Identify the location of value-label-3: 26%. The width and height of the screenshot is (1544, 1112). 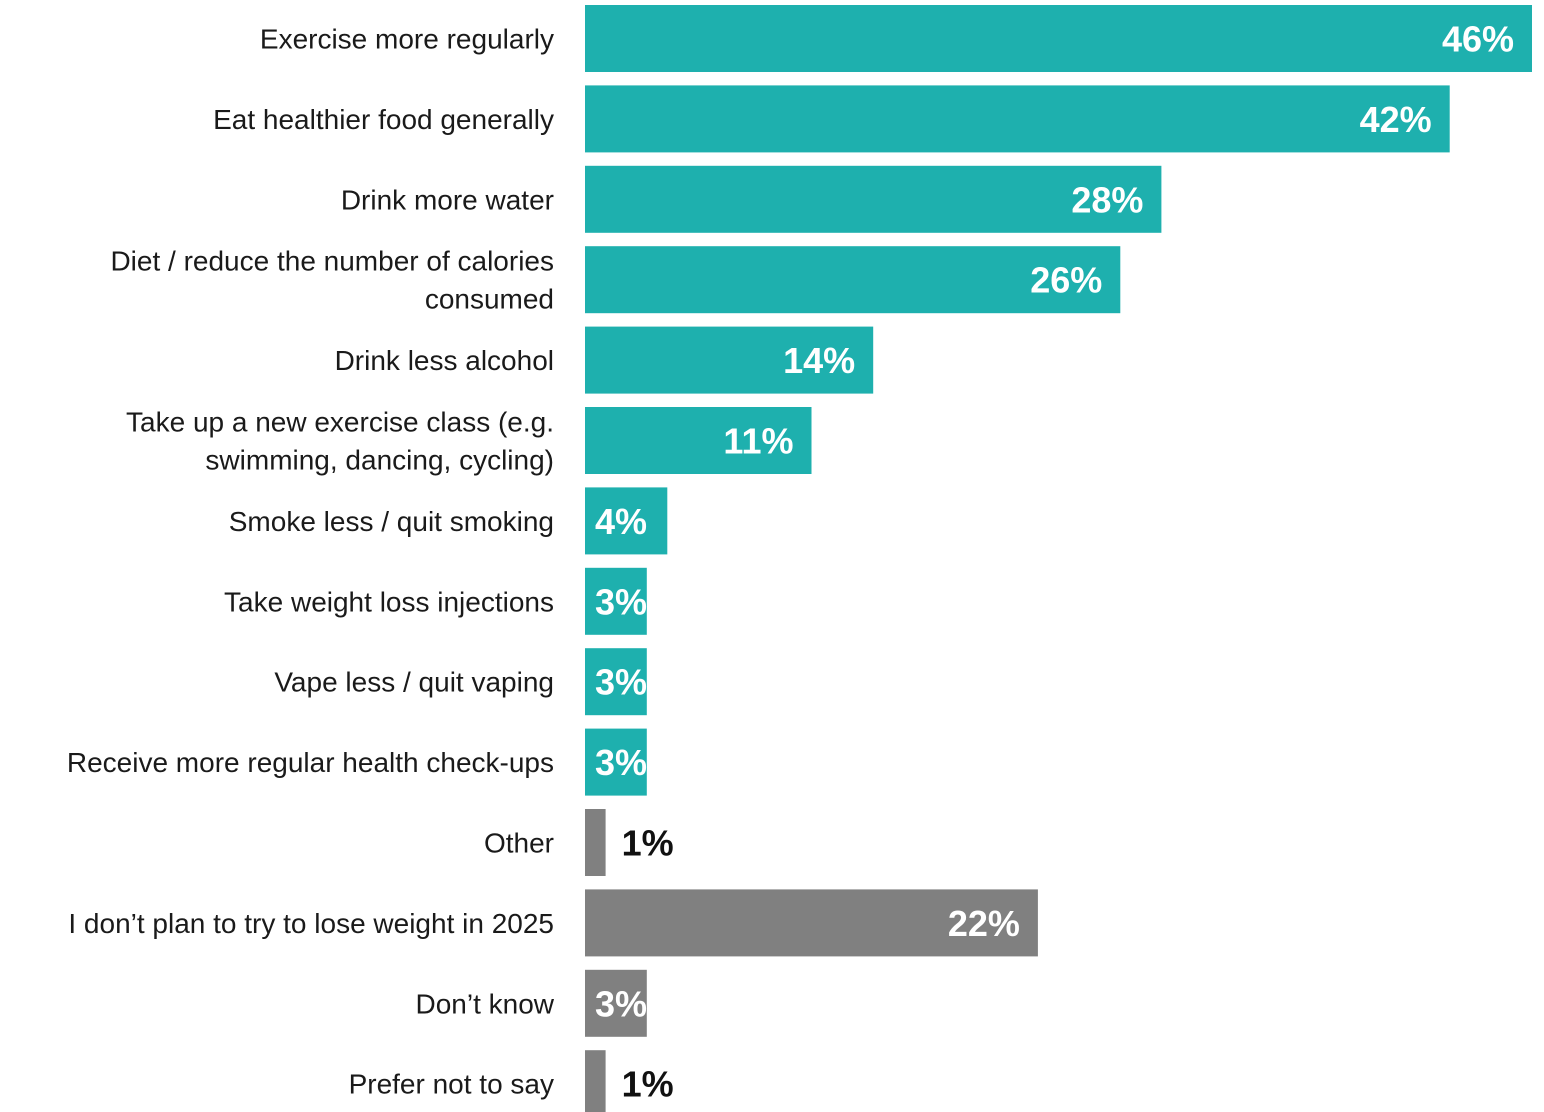
(1066, 280).